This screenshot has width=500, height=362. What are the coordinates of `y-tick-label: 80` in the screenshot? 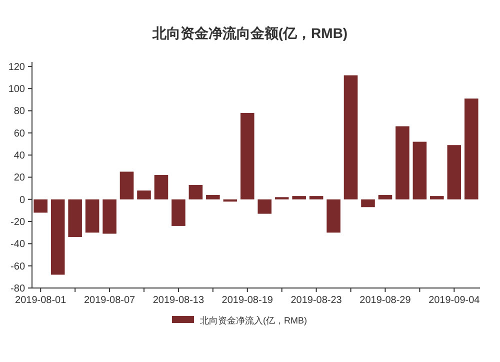 It's located at (20, 112).